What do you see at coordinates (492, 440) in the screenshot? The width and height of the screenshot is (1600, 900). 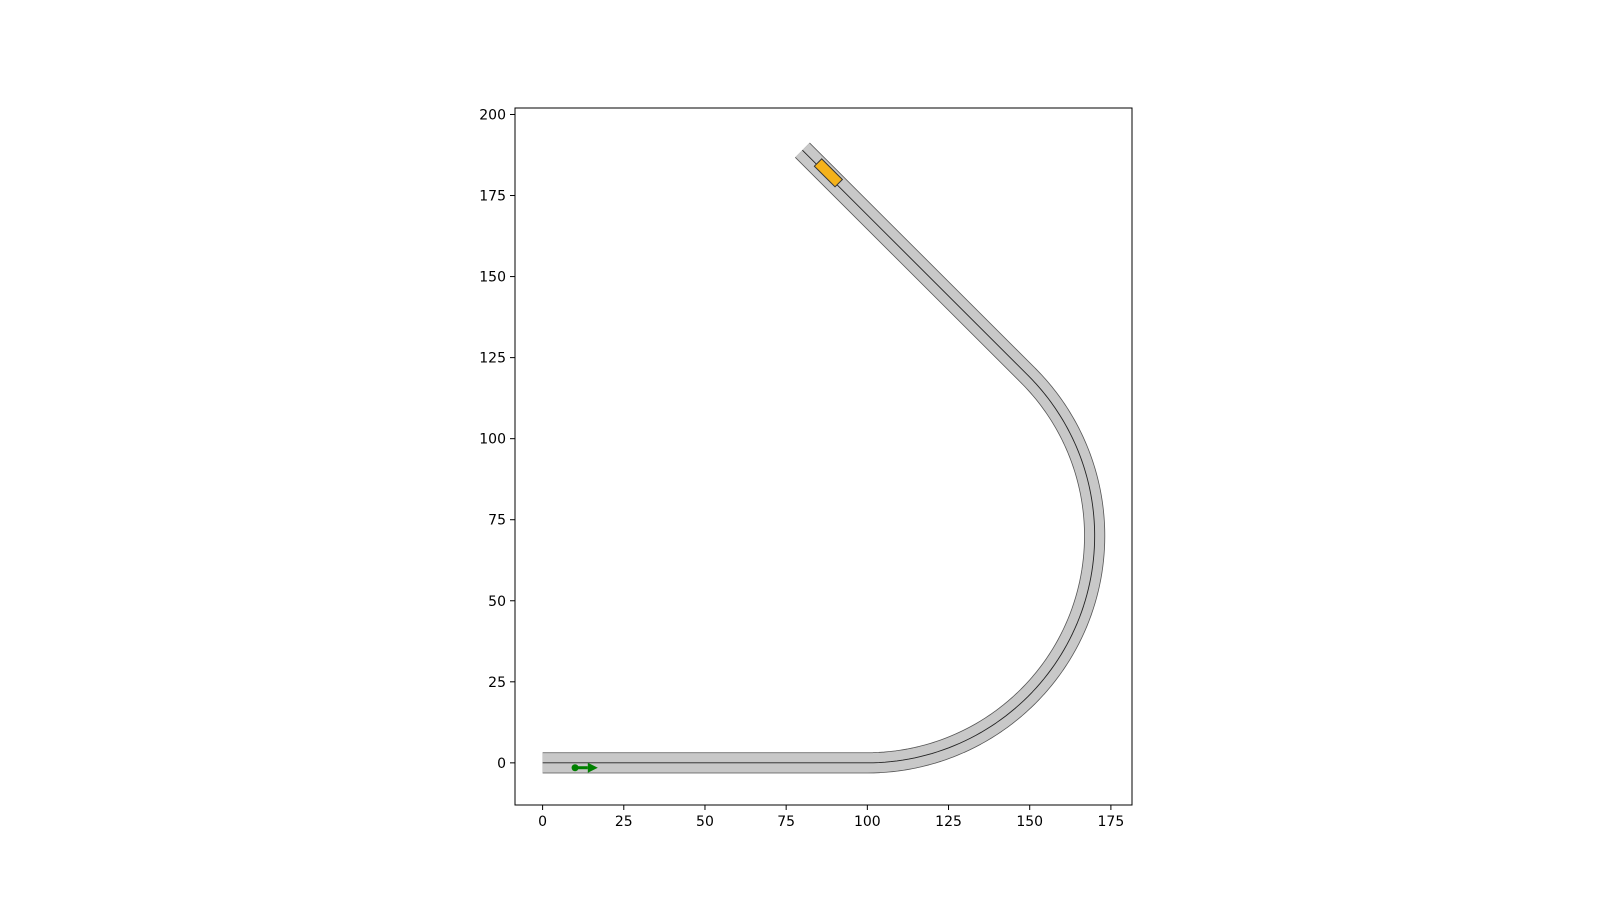 I see `y-tick-label: 100` at bounding box center [492, 440].